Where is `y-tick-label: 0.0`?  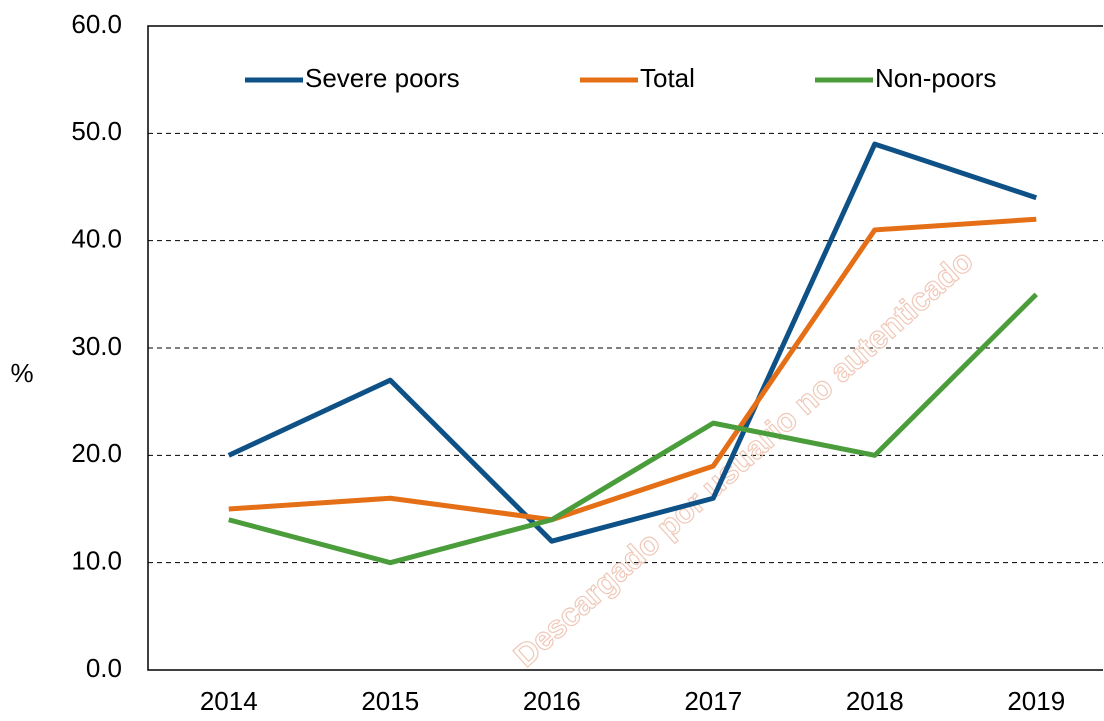 y-tick-label: 0.0 is located at coordinates (104, 668).